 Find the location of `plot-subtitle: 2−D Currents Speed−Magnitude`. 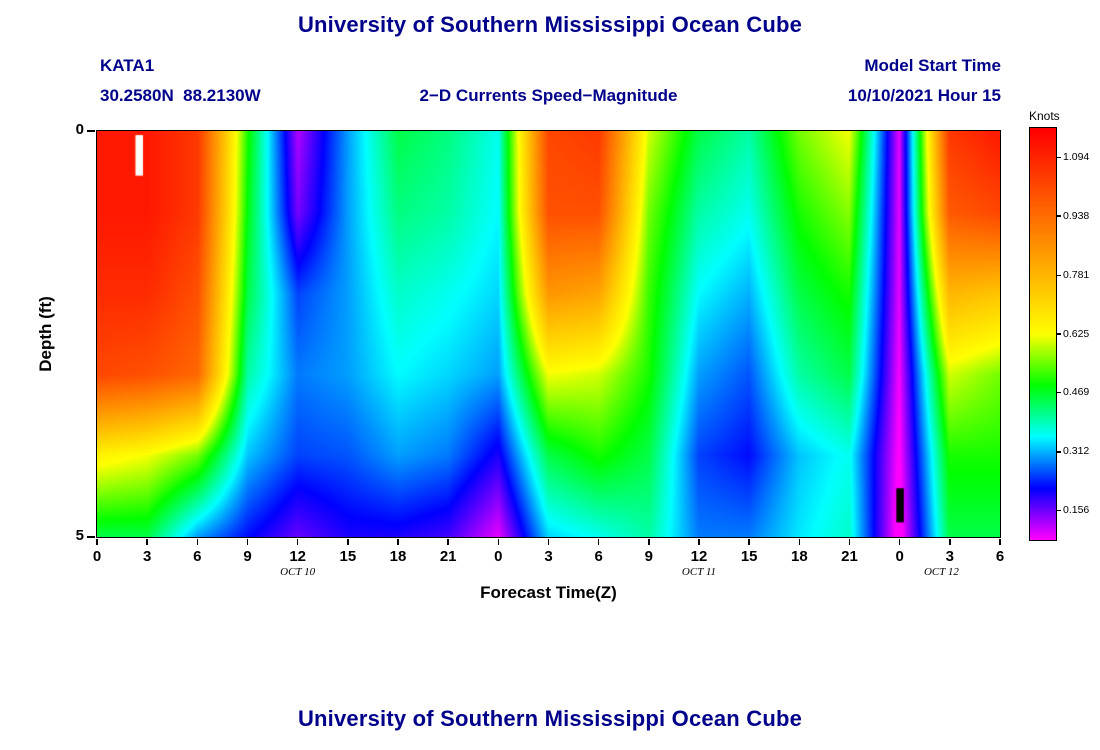

plot-subtitle: 2−D Currents Speed−Magnitude is located at coordinates (548, 95).